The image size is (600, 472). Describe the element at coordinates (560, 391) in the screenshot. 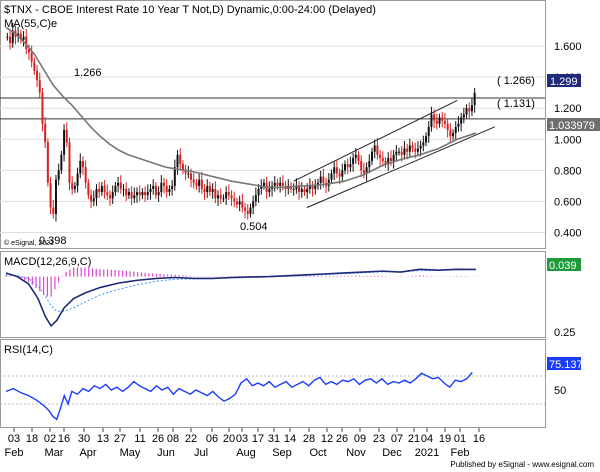

I see `rsi-tick-label: 50` at that location.